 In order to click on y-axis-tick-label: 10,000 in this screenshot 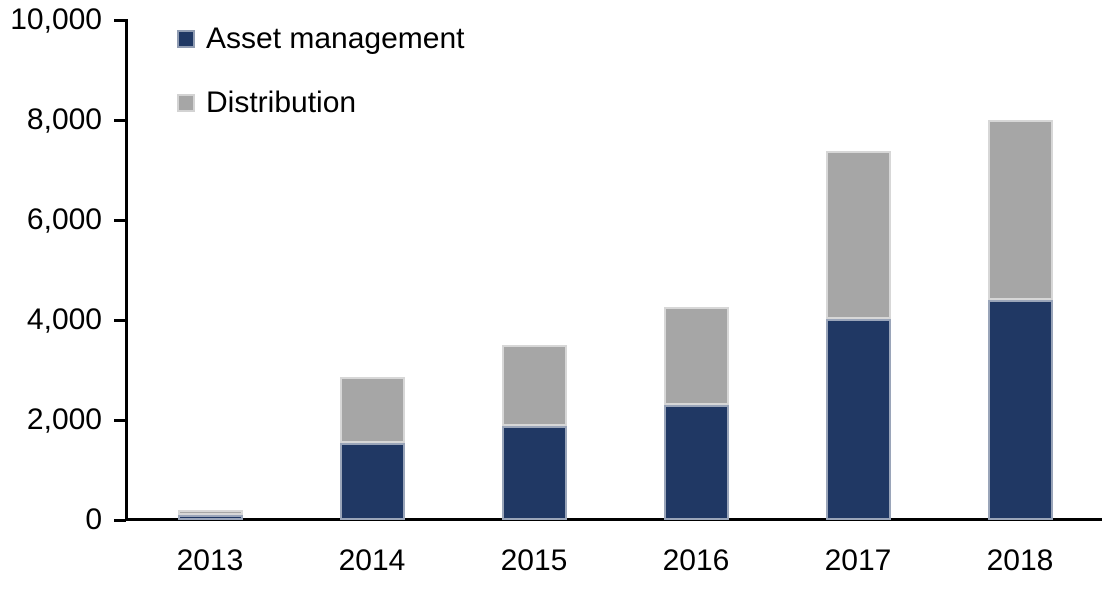, I will do `click(56, 19)`.